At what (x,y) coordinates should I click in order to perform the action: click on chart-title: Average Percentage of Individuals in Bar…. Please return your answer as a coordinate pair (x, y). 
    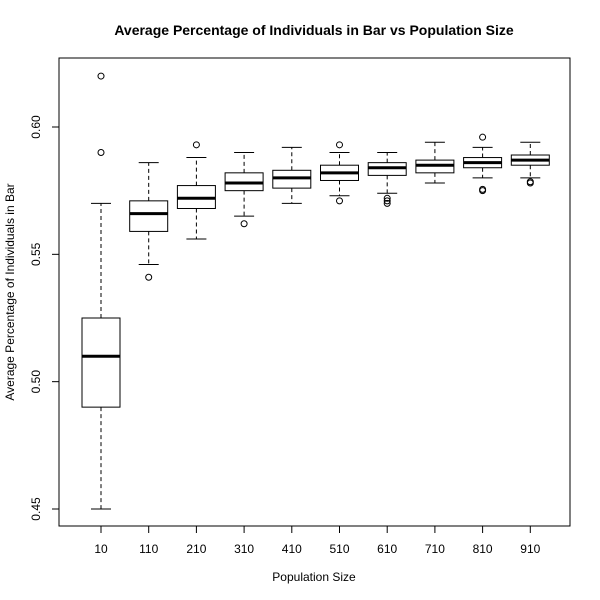
    Looking at the image, I should click on (314, 30).